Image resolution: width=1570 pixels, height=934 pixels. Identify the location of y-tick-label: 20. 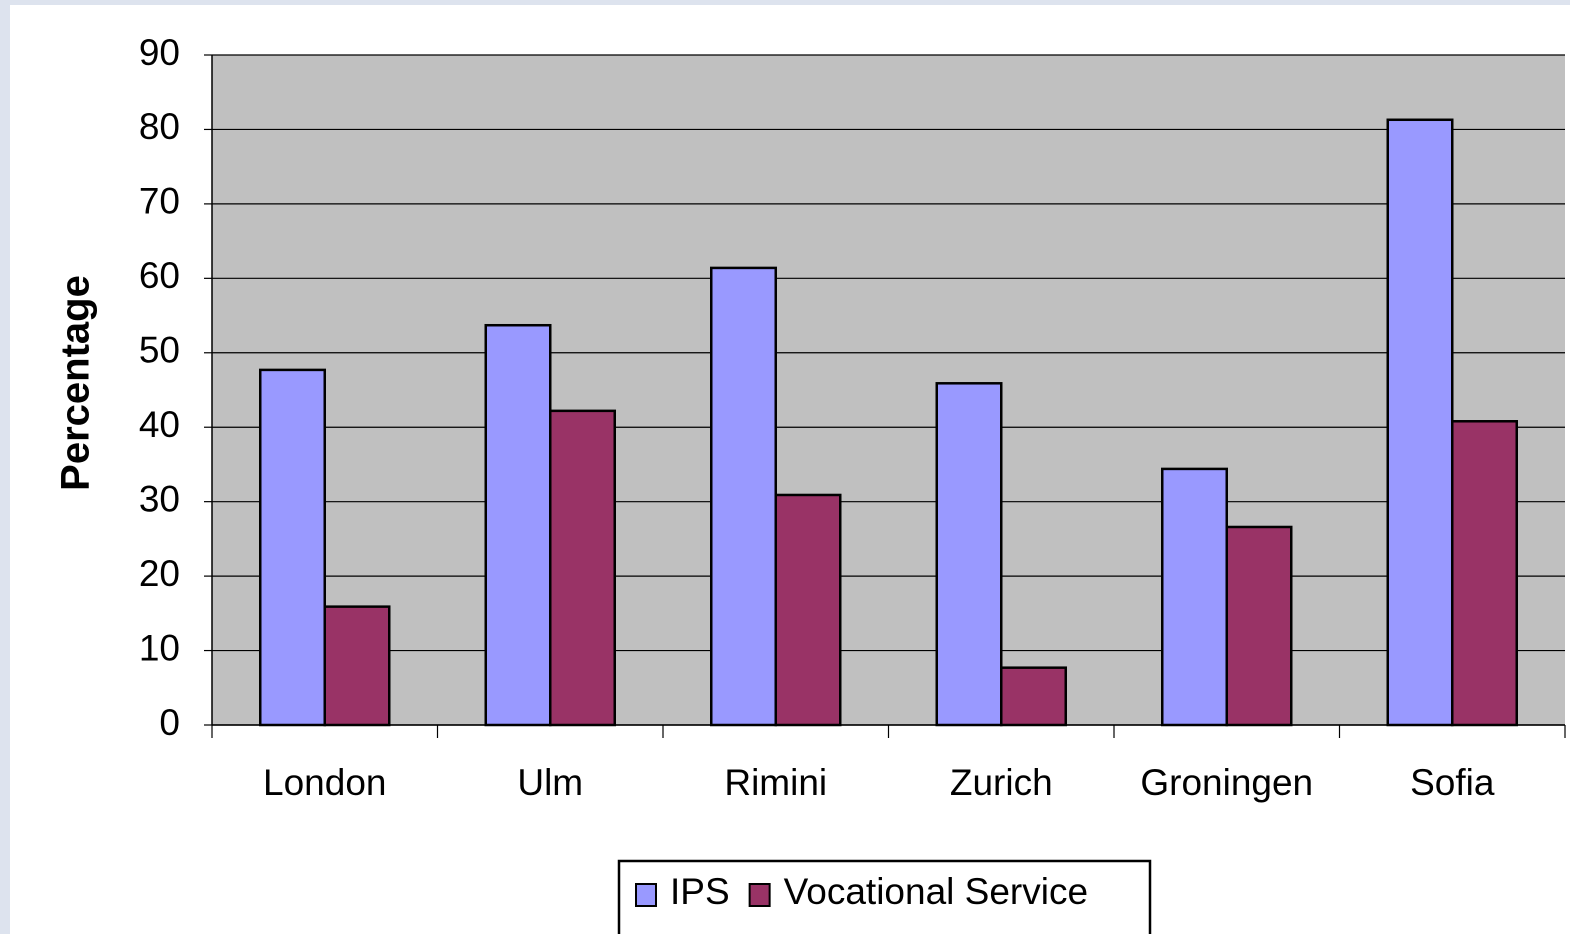
(159, 573).